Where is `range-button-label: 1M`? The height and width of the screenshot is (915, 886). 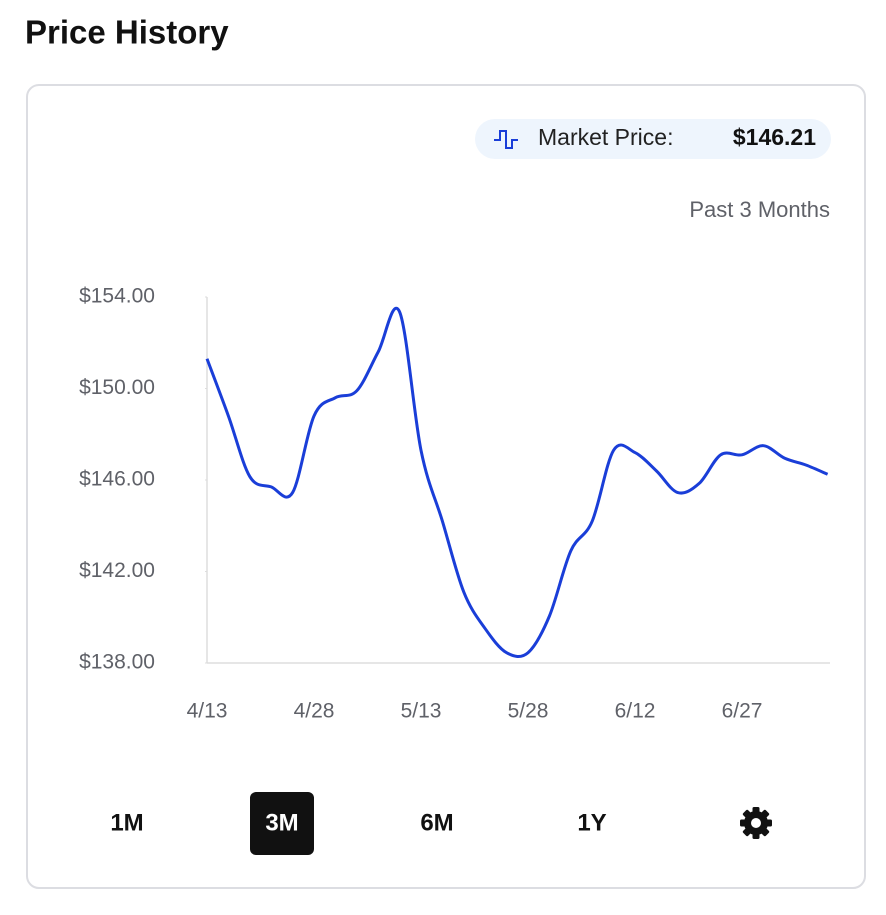
range-button-label: 1M is located at coordinates (126, 822).